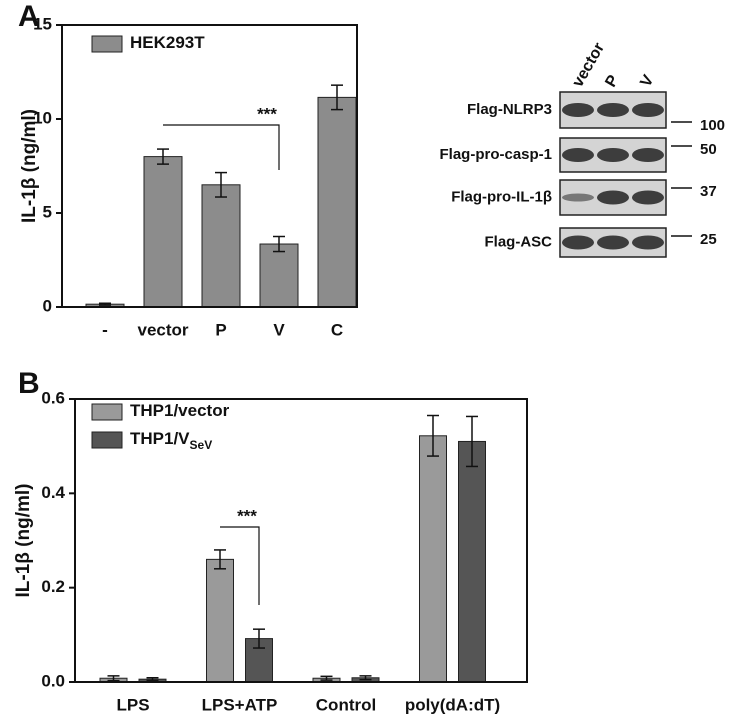  Describe the element at coordinates (501, 196) in the screenshot. I see `blot-row-label: Flag-pro-IL-1β` at that location.